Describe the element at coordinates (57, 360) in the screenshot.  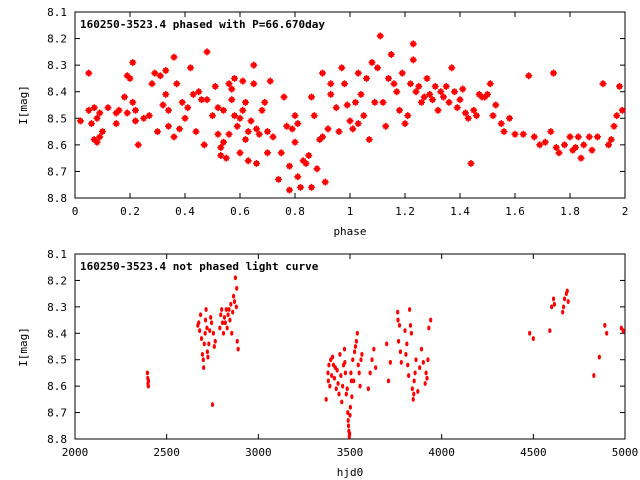
I see `y-tick-label: 8.5` at that location.